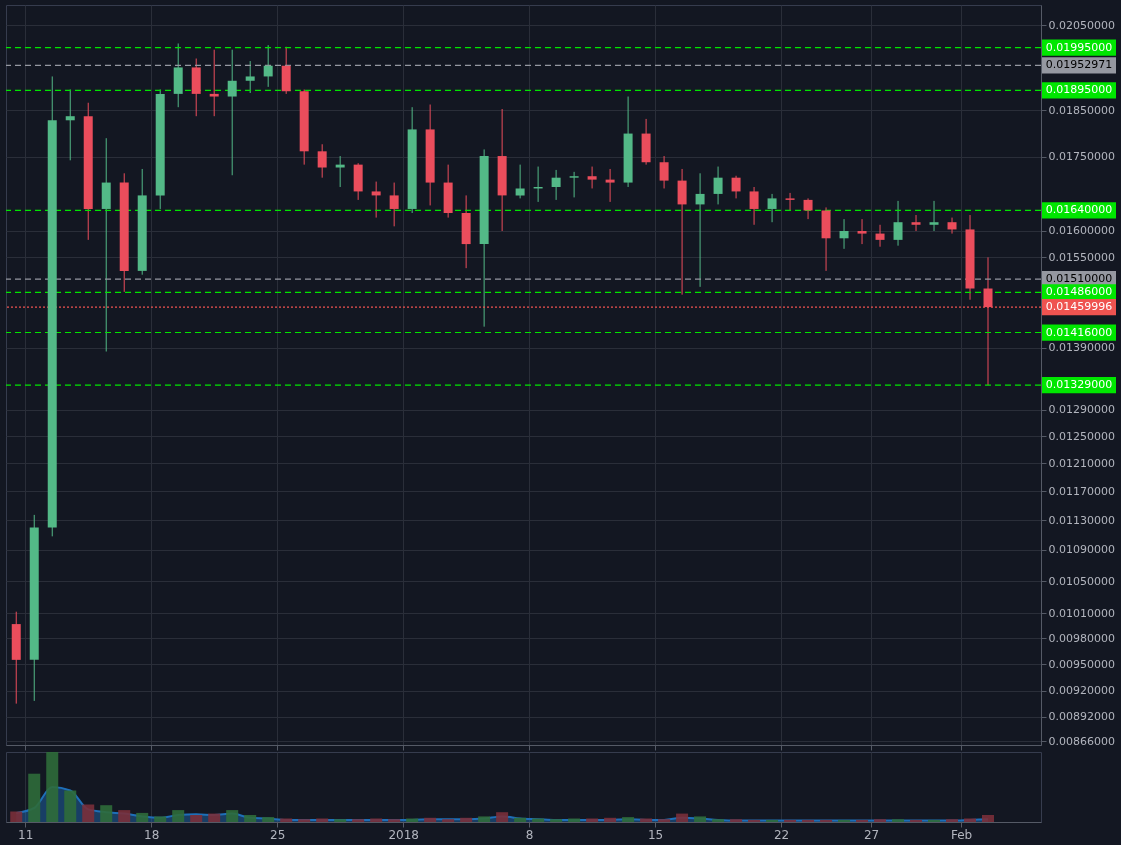  Describe the element at coordinates (1081, 410) in the screenshot. I see `y-tick-label: 0.01290000` at that location.